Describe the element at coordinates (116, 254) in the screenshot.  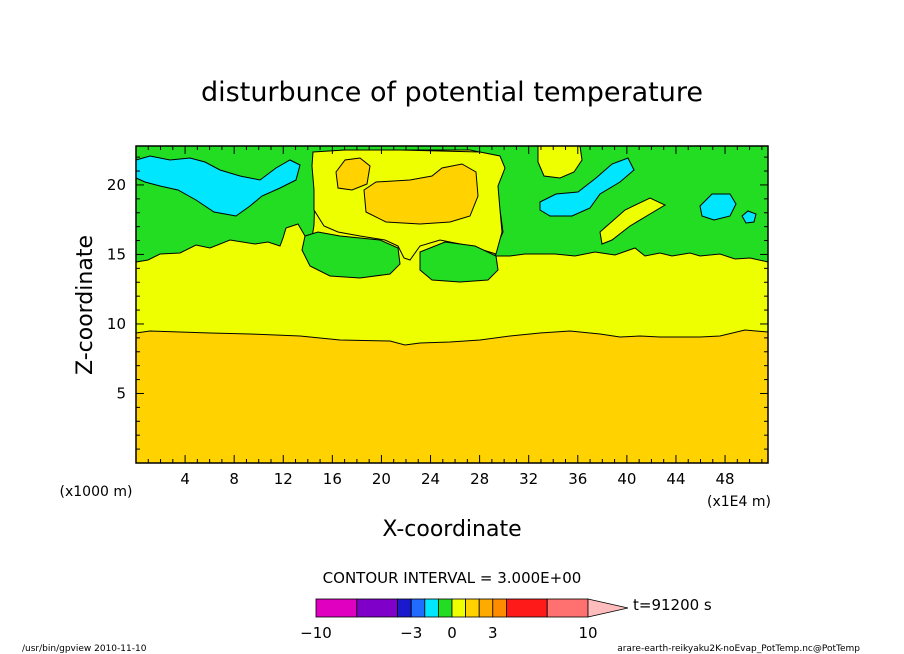
I see `y-tick-label: 15` at that location.